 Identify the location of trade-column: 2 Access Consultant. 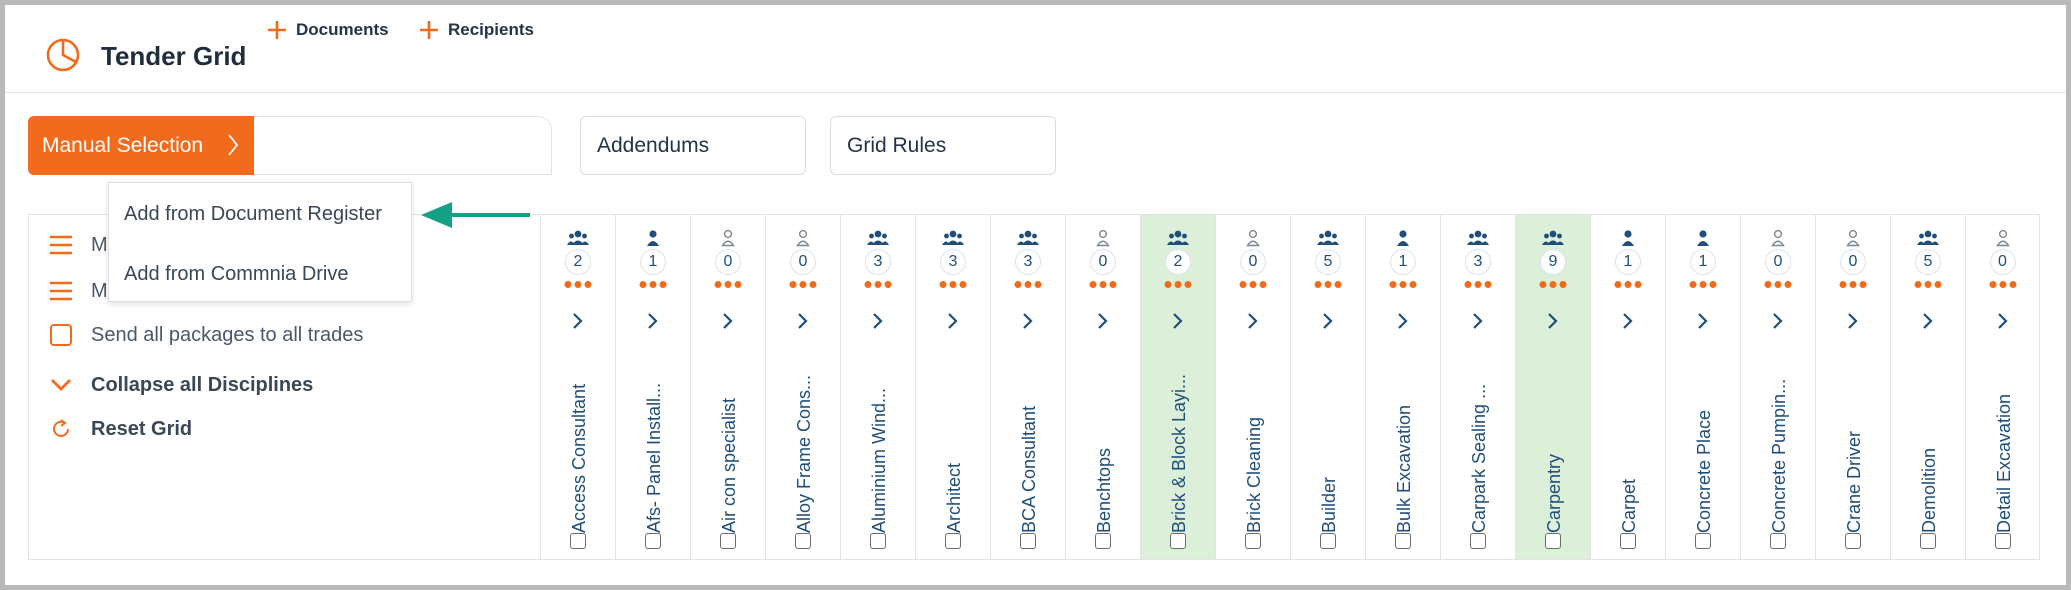
(577, 387).